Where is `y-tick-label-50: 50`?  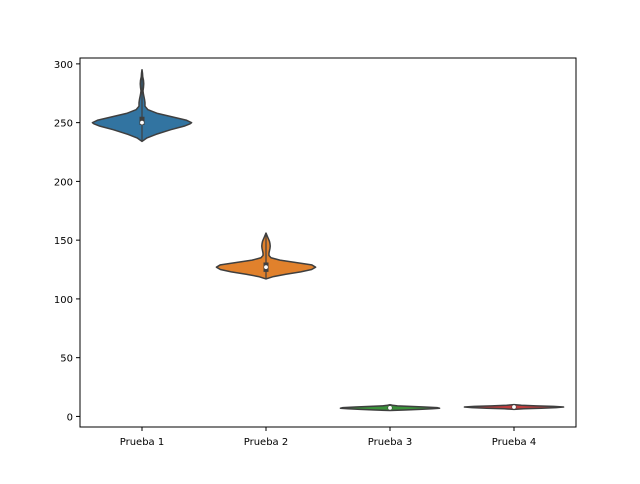
y-tick-label-50: 50 is located at coordinates (66, 359).